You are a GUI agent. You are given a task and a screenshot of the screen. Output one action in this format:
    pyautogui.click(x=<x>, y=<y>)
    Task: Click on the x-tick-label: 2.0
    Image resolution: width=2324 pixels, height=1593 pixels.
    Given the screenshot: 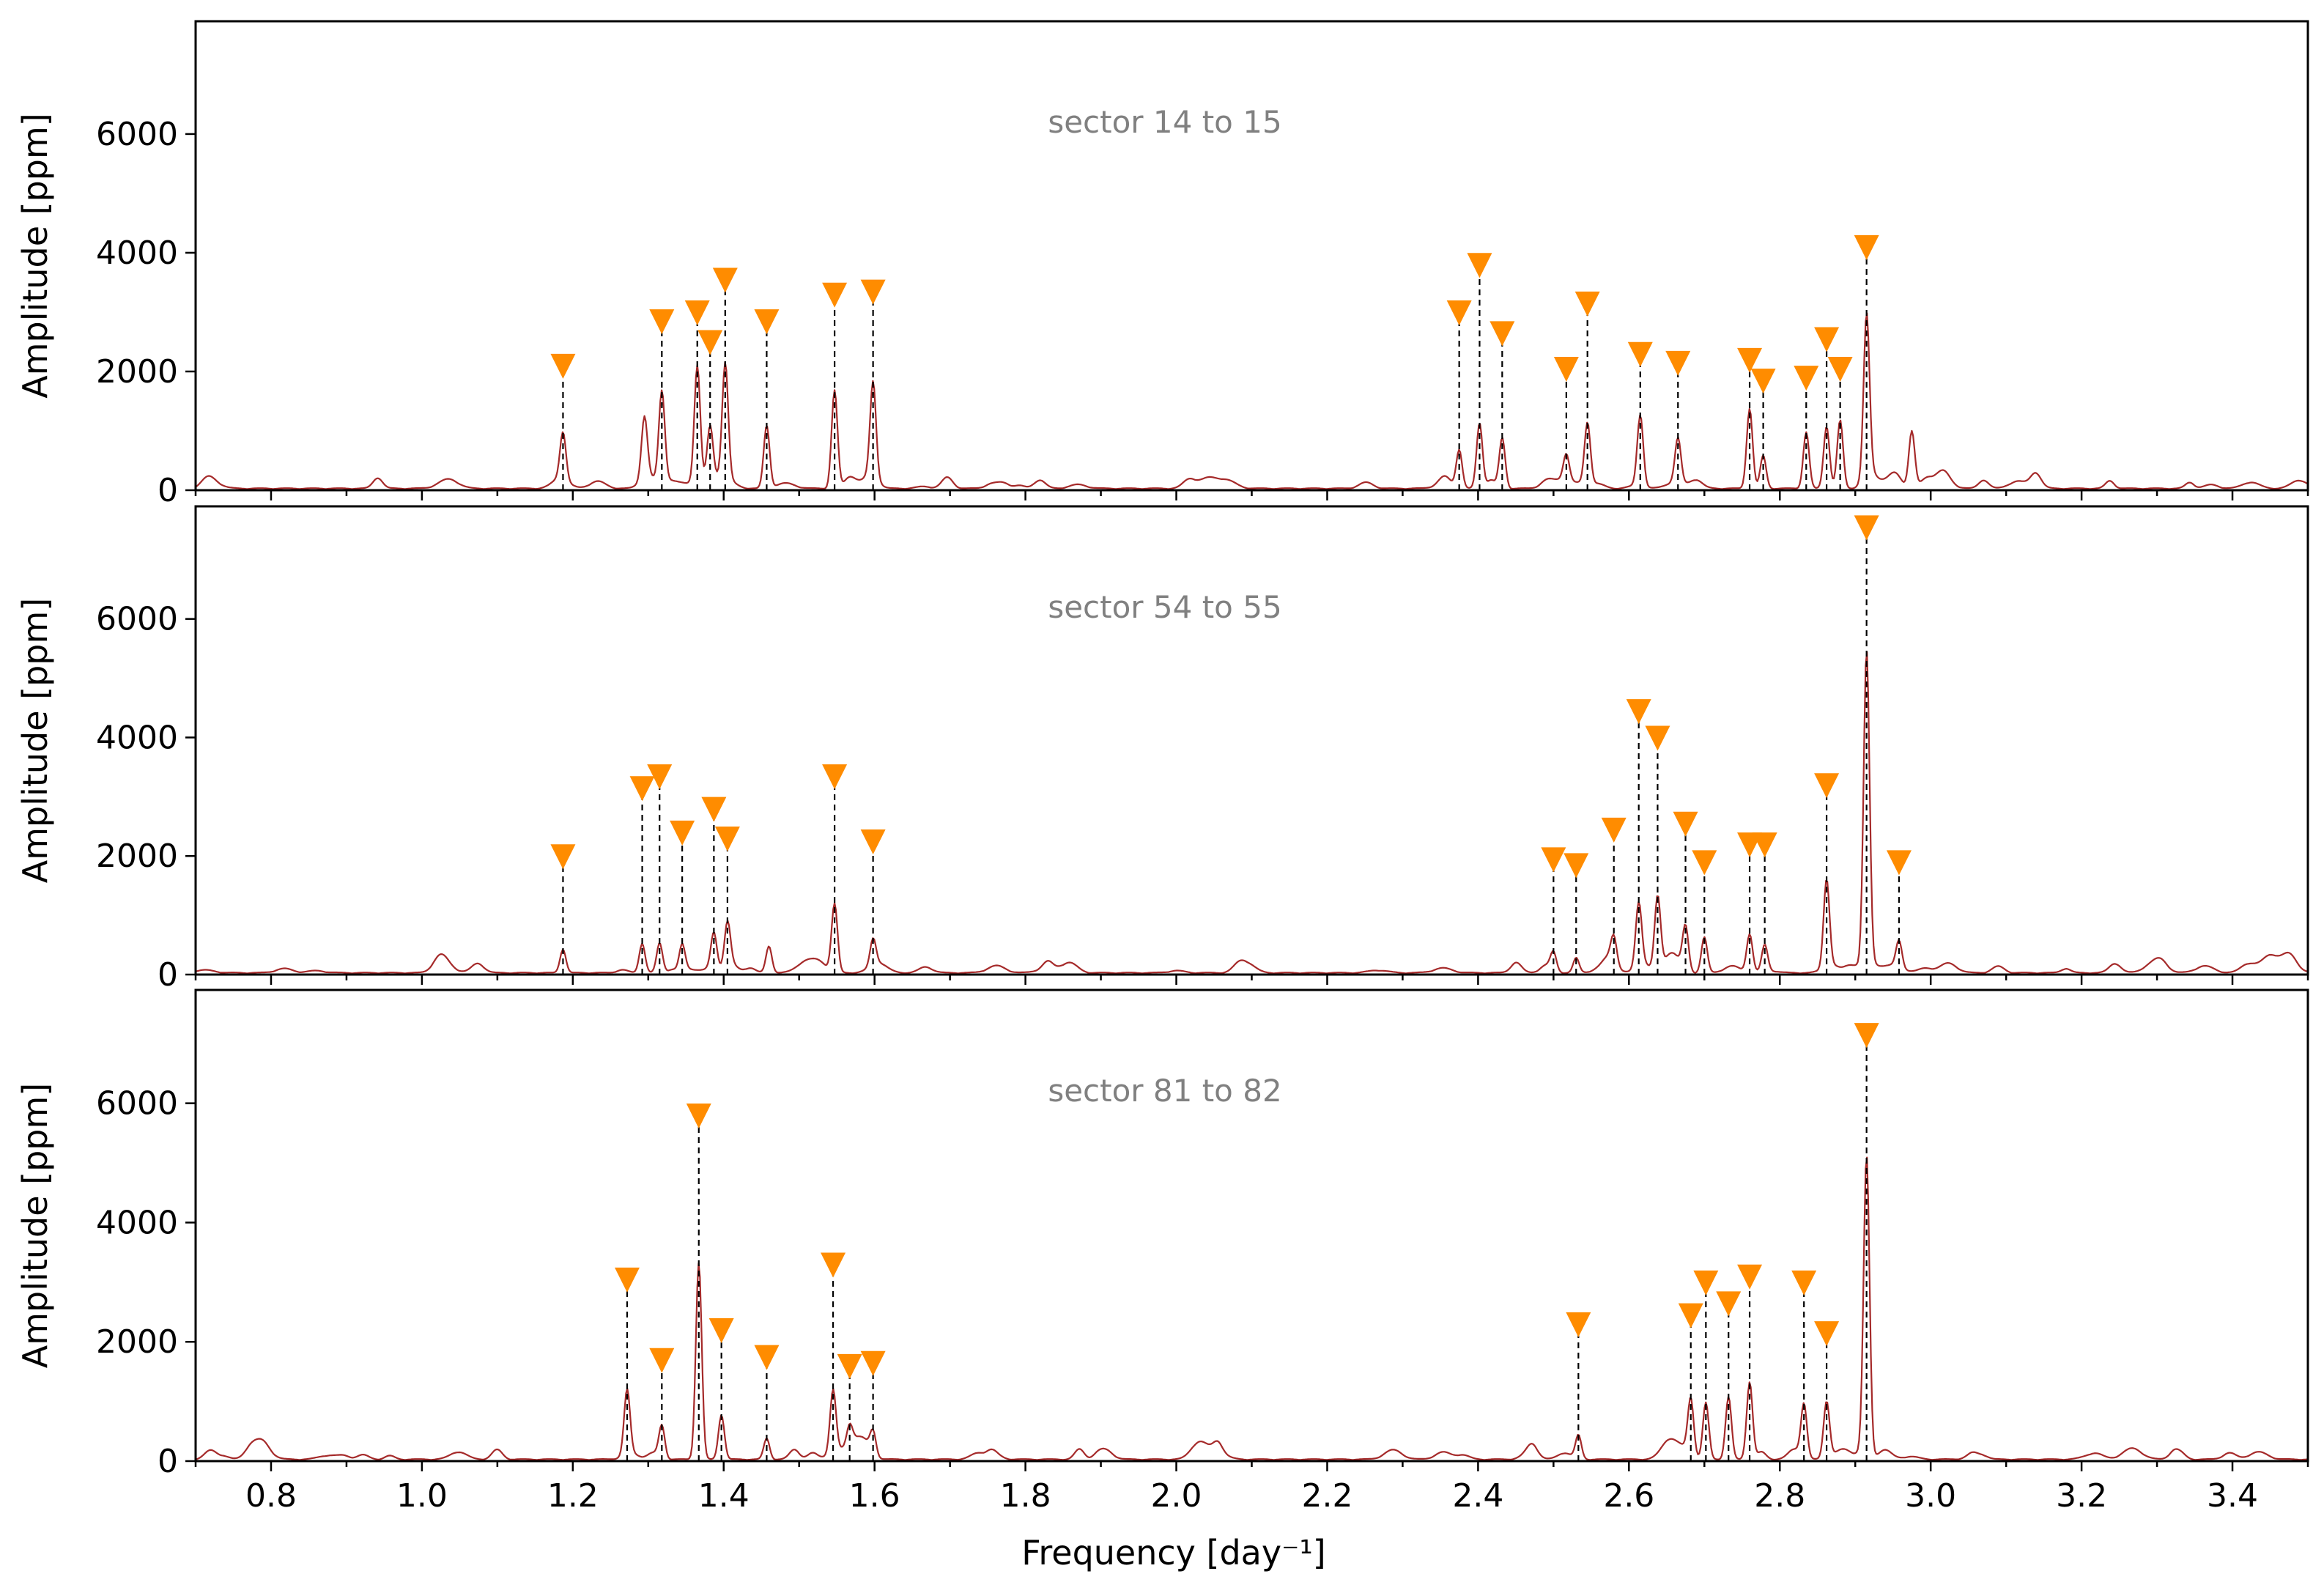 What is the action you would take?
    pyautogui.click(x=1176, y=1496)
    